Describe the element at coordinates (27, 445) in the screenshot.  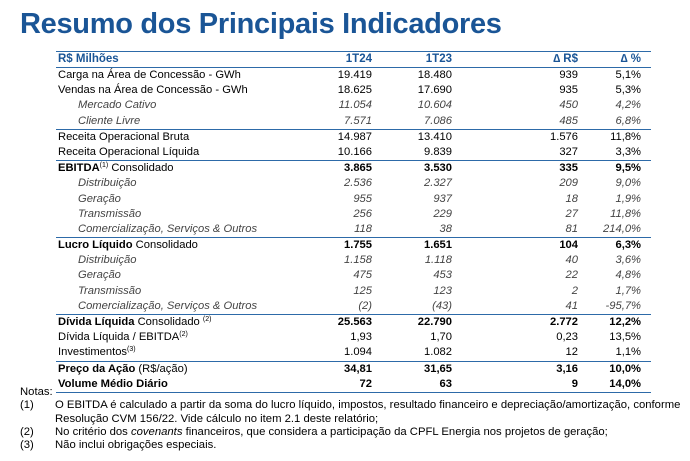
I see `note-number: (3)` at that location.